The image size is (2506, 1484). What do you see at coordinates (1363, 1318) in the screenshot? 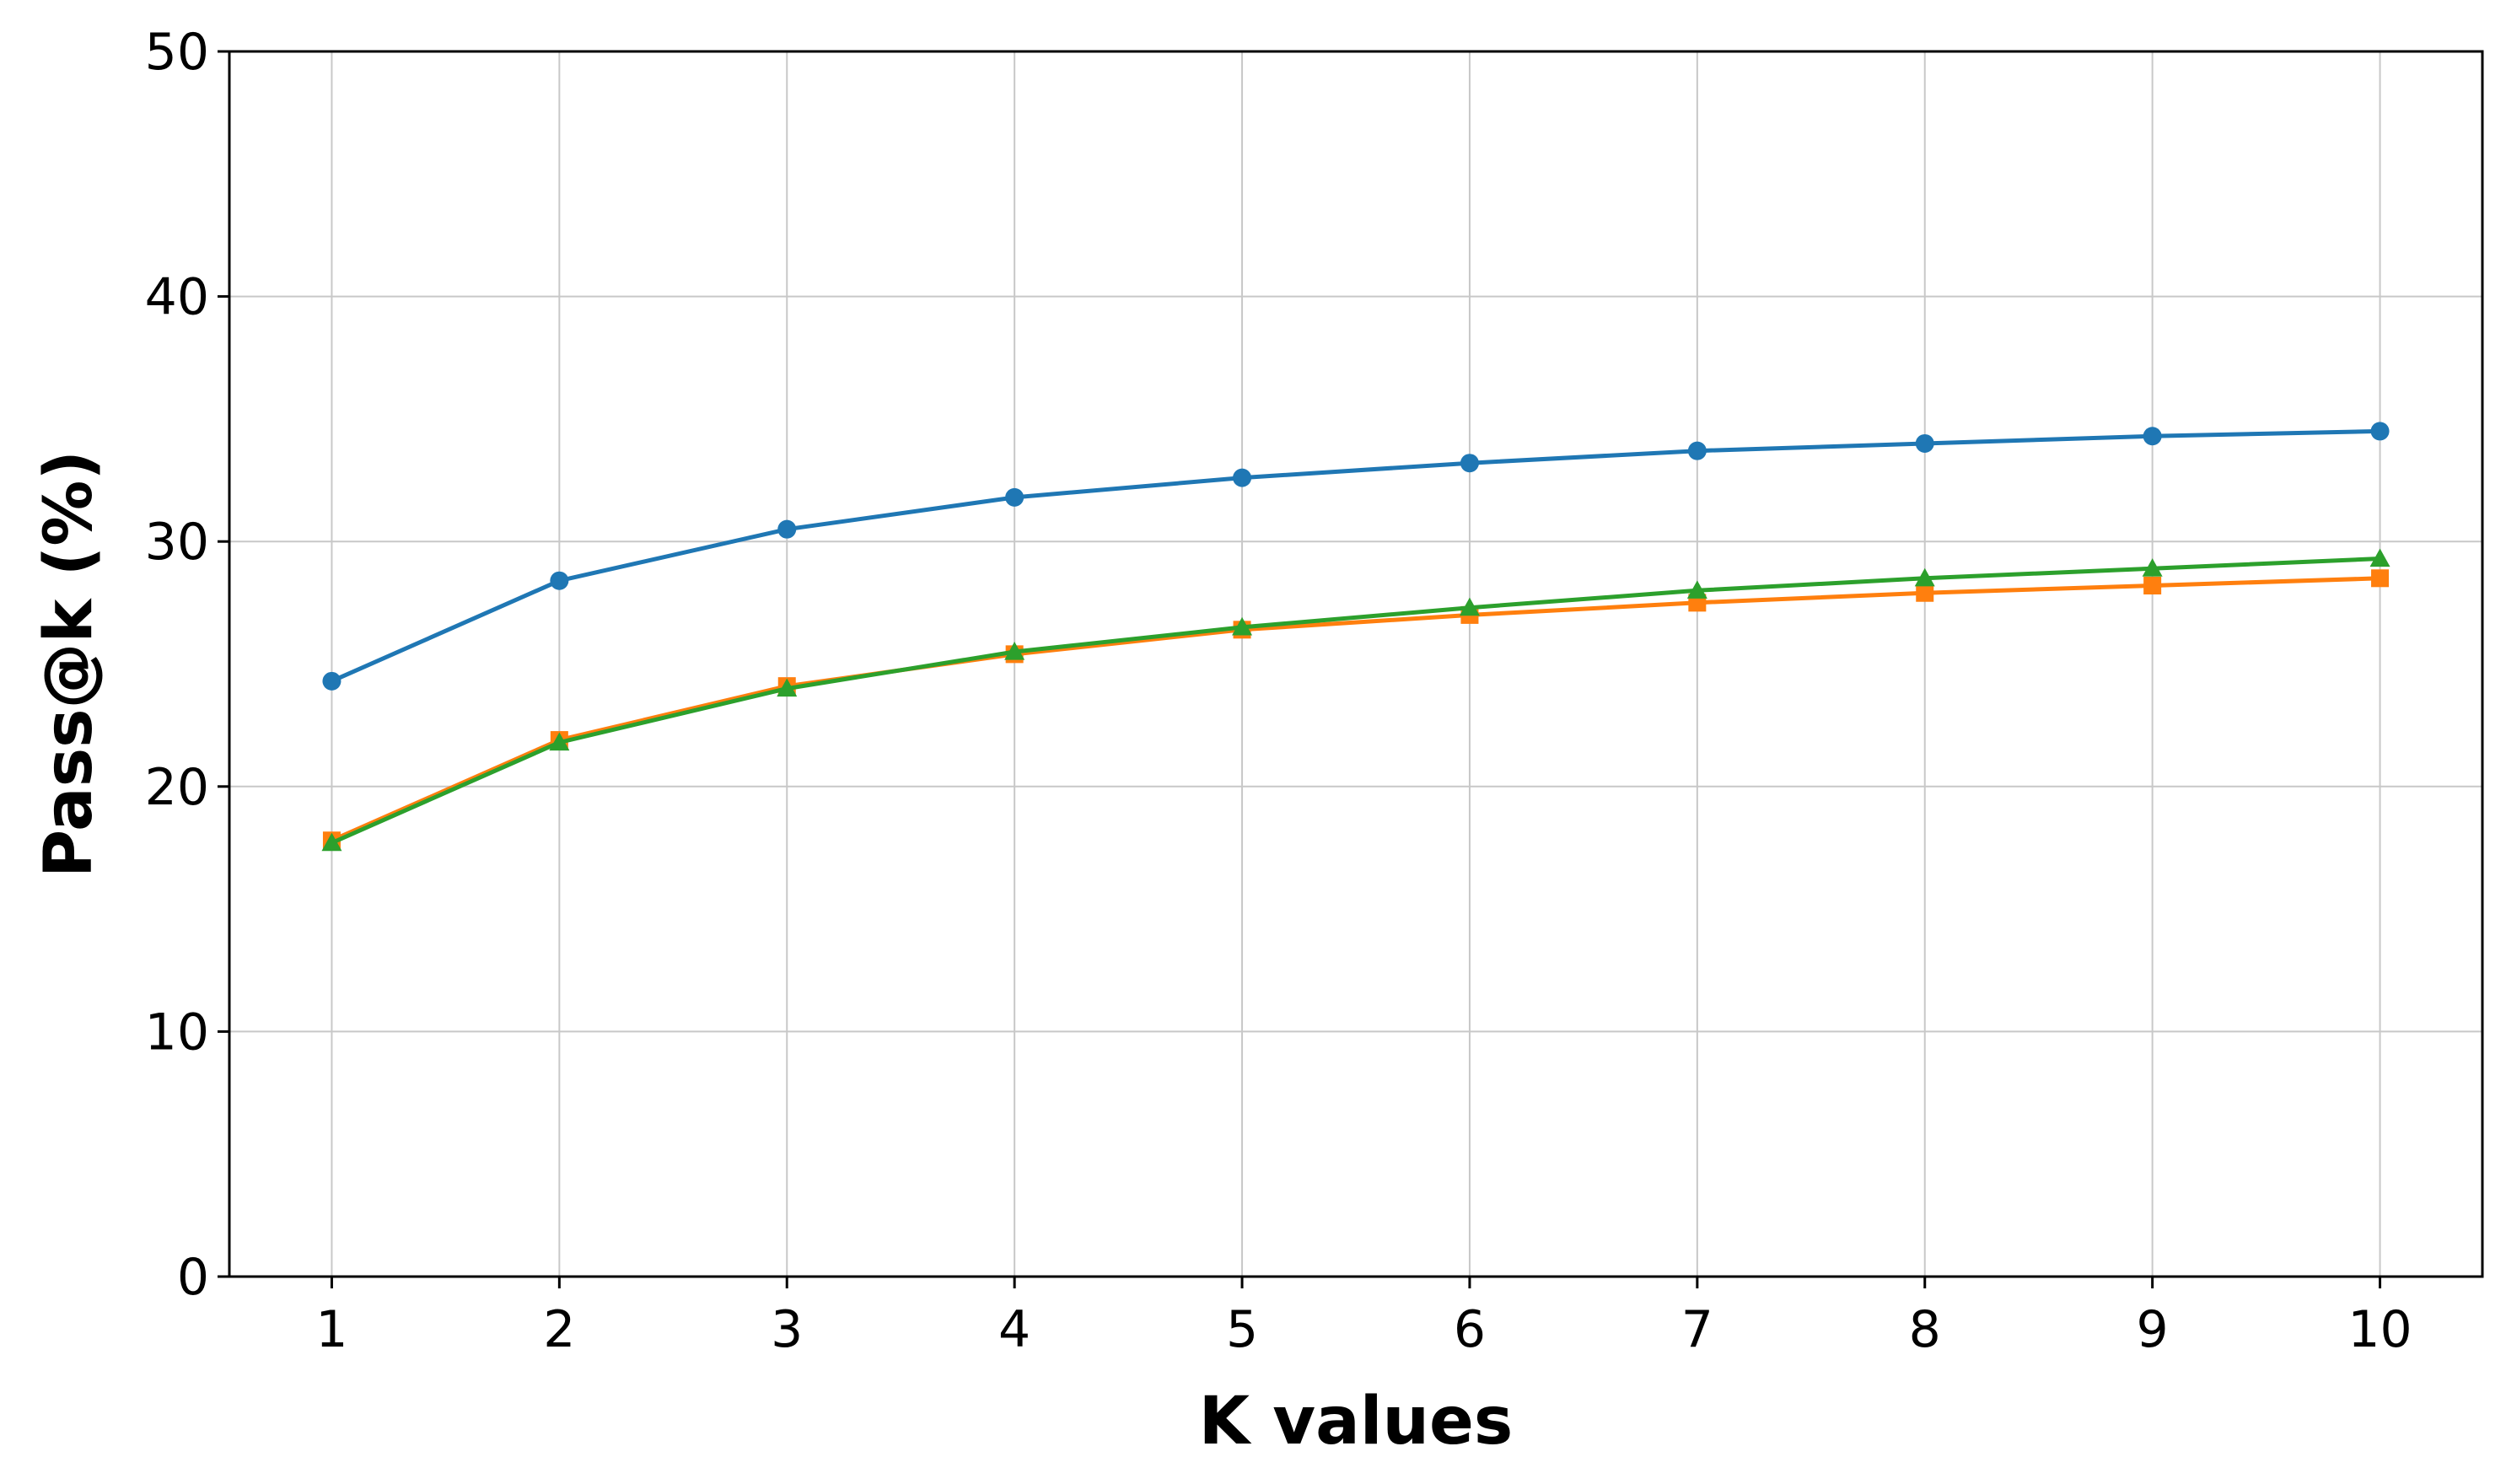
I see `x-axis: 1 2 3 4 5 6 7 8 9 10` at bounding box center [1363, 1318].